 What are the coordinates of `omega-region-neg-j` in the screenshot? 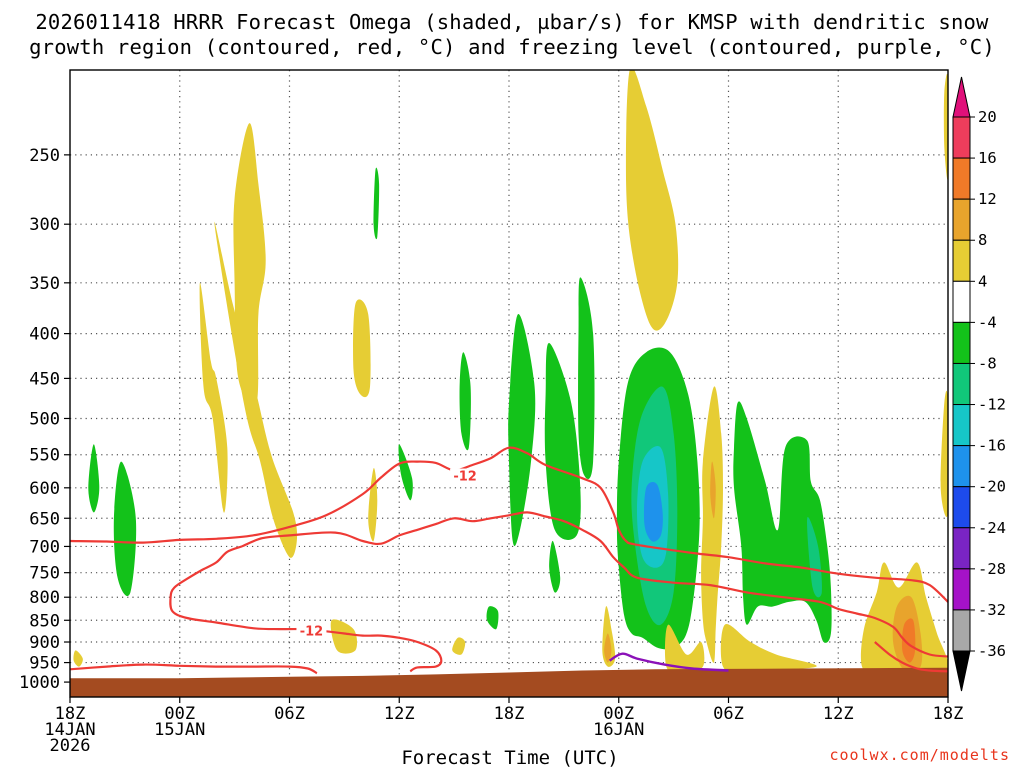 It's located at (555, 566).